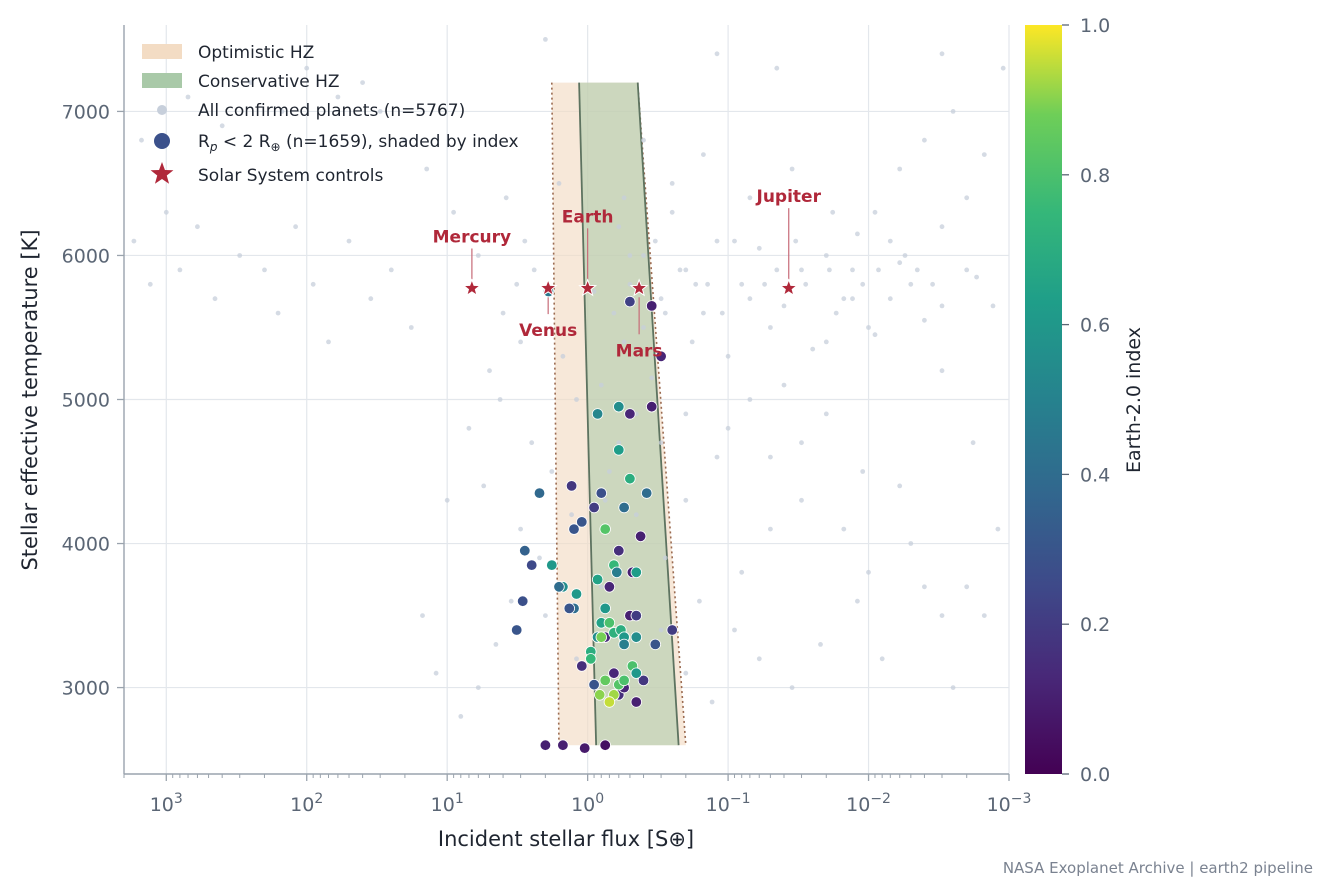 This screenshot has height=894, width=1331. What do you see at coordinates (290, 176) in the screenshot?
I see `legend-solar-label: Solar System controls` at bounding box center [290, 176].